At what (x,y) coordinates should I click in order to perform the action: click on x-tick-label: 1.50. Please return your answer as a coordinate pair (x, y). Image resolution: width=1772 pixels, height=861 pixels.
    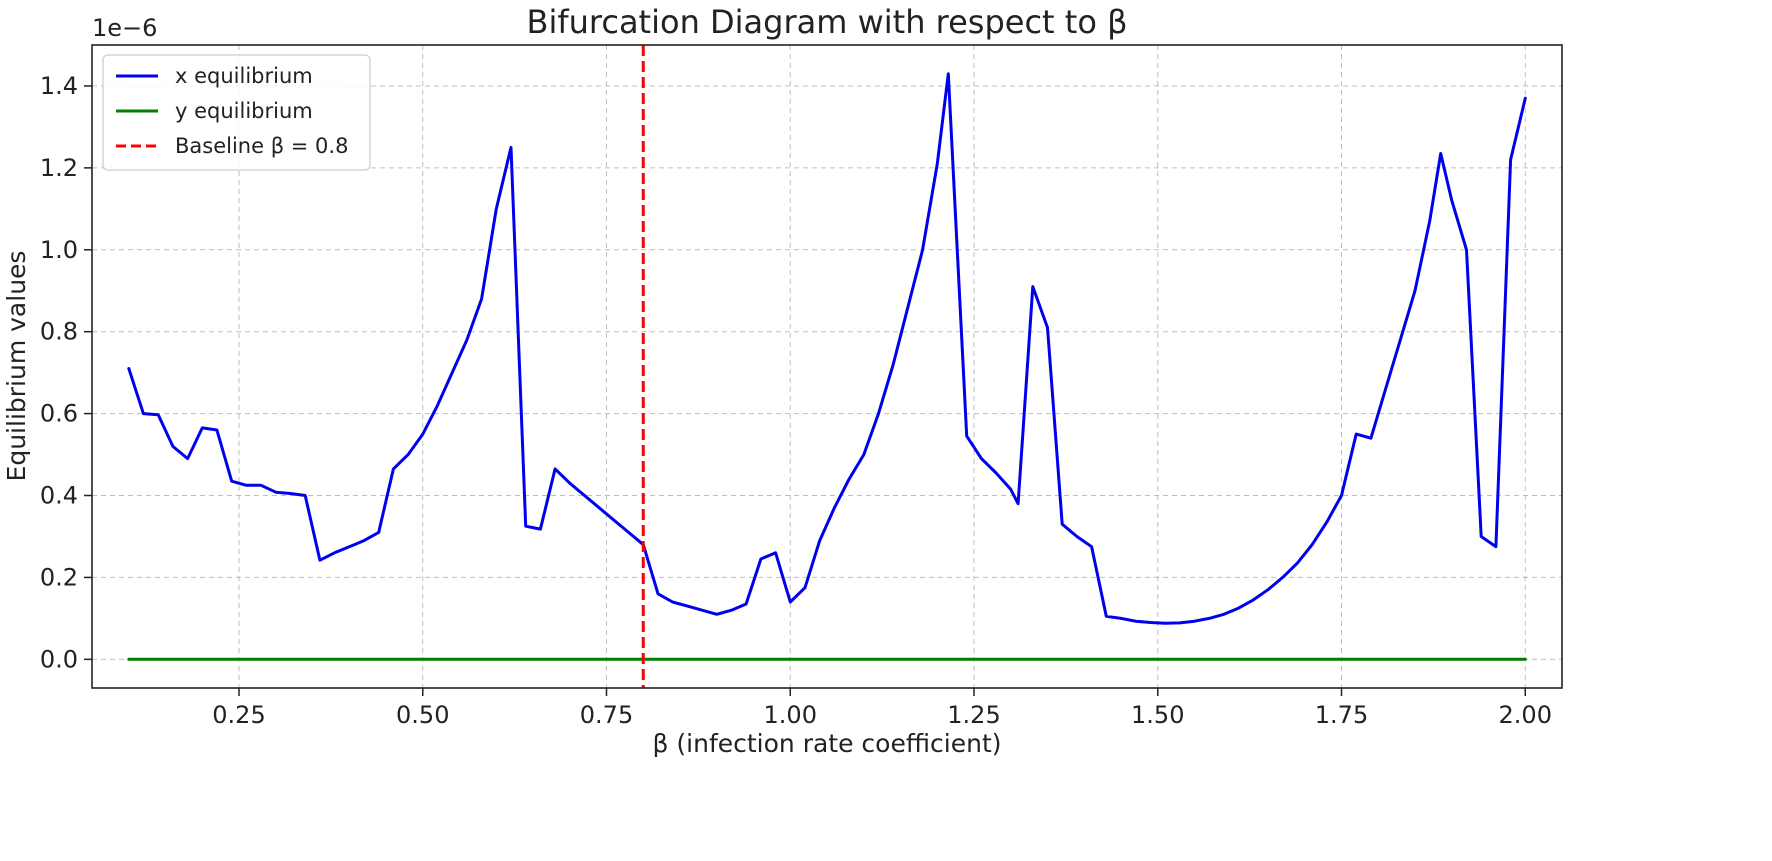
    Looking at the image, I should click on (1157, 715).